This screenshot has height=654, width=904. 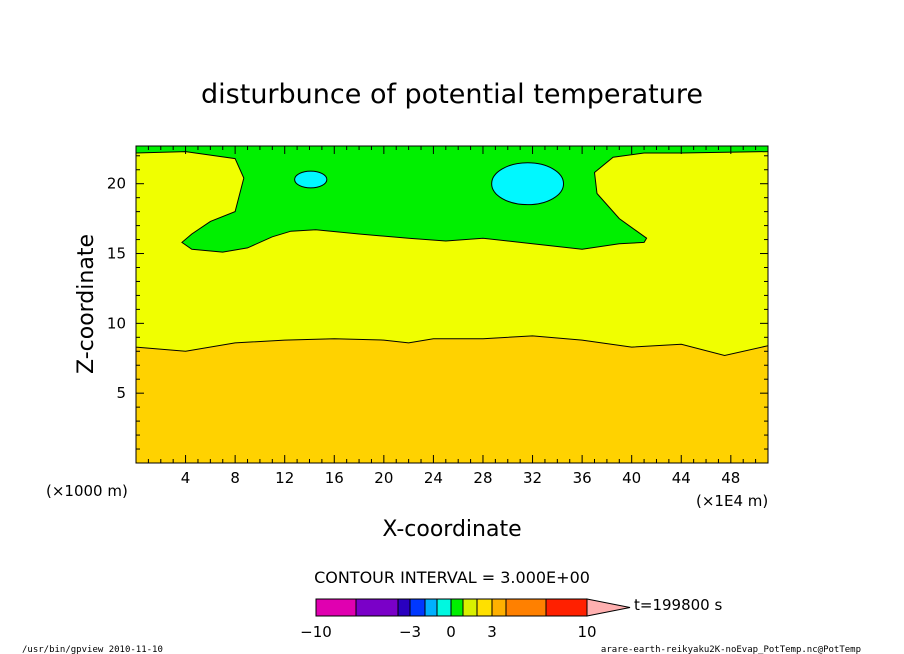 What do you see at coordinates (482, 478) in the screenshot?
I see `x-tick-label: 28` at bounding box center [482, 478].